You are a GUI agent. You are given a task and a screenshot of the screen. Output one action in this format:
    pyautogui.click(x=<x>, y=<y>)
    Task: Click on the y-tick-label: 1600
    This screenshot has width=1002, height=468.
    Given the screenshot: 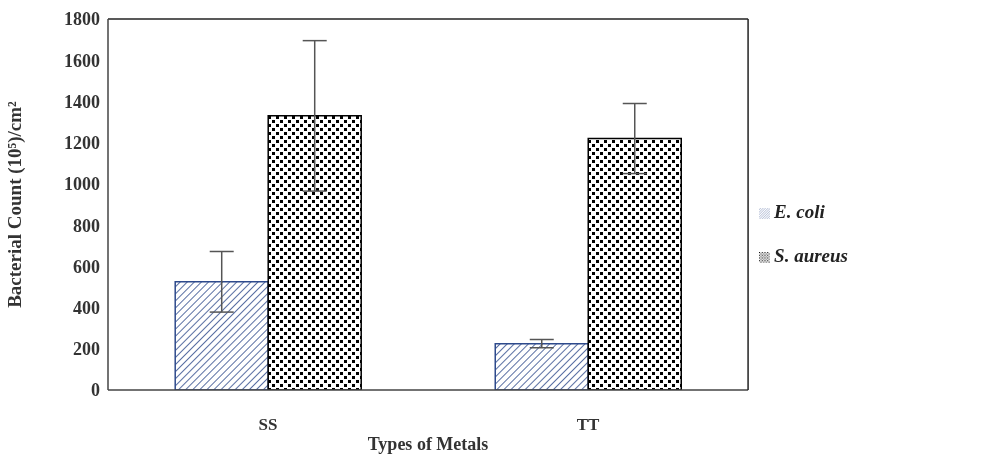 What is the action you would take?
    pyautogui.click(x=82, y=60)
    